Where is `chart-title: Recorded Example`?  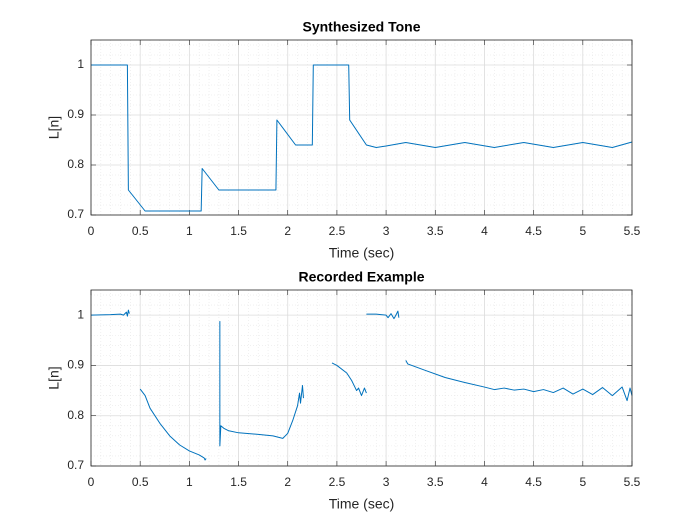
chart-title: Recorded Example is located at coordinates (361, 277).